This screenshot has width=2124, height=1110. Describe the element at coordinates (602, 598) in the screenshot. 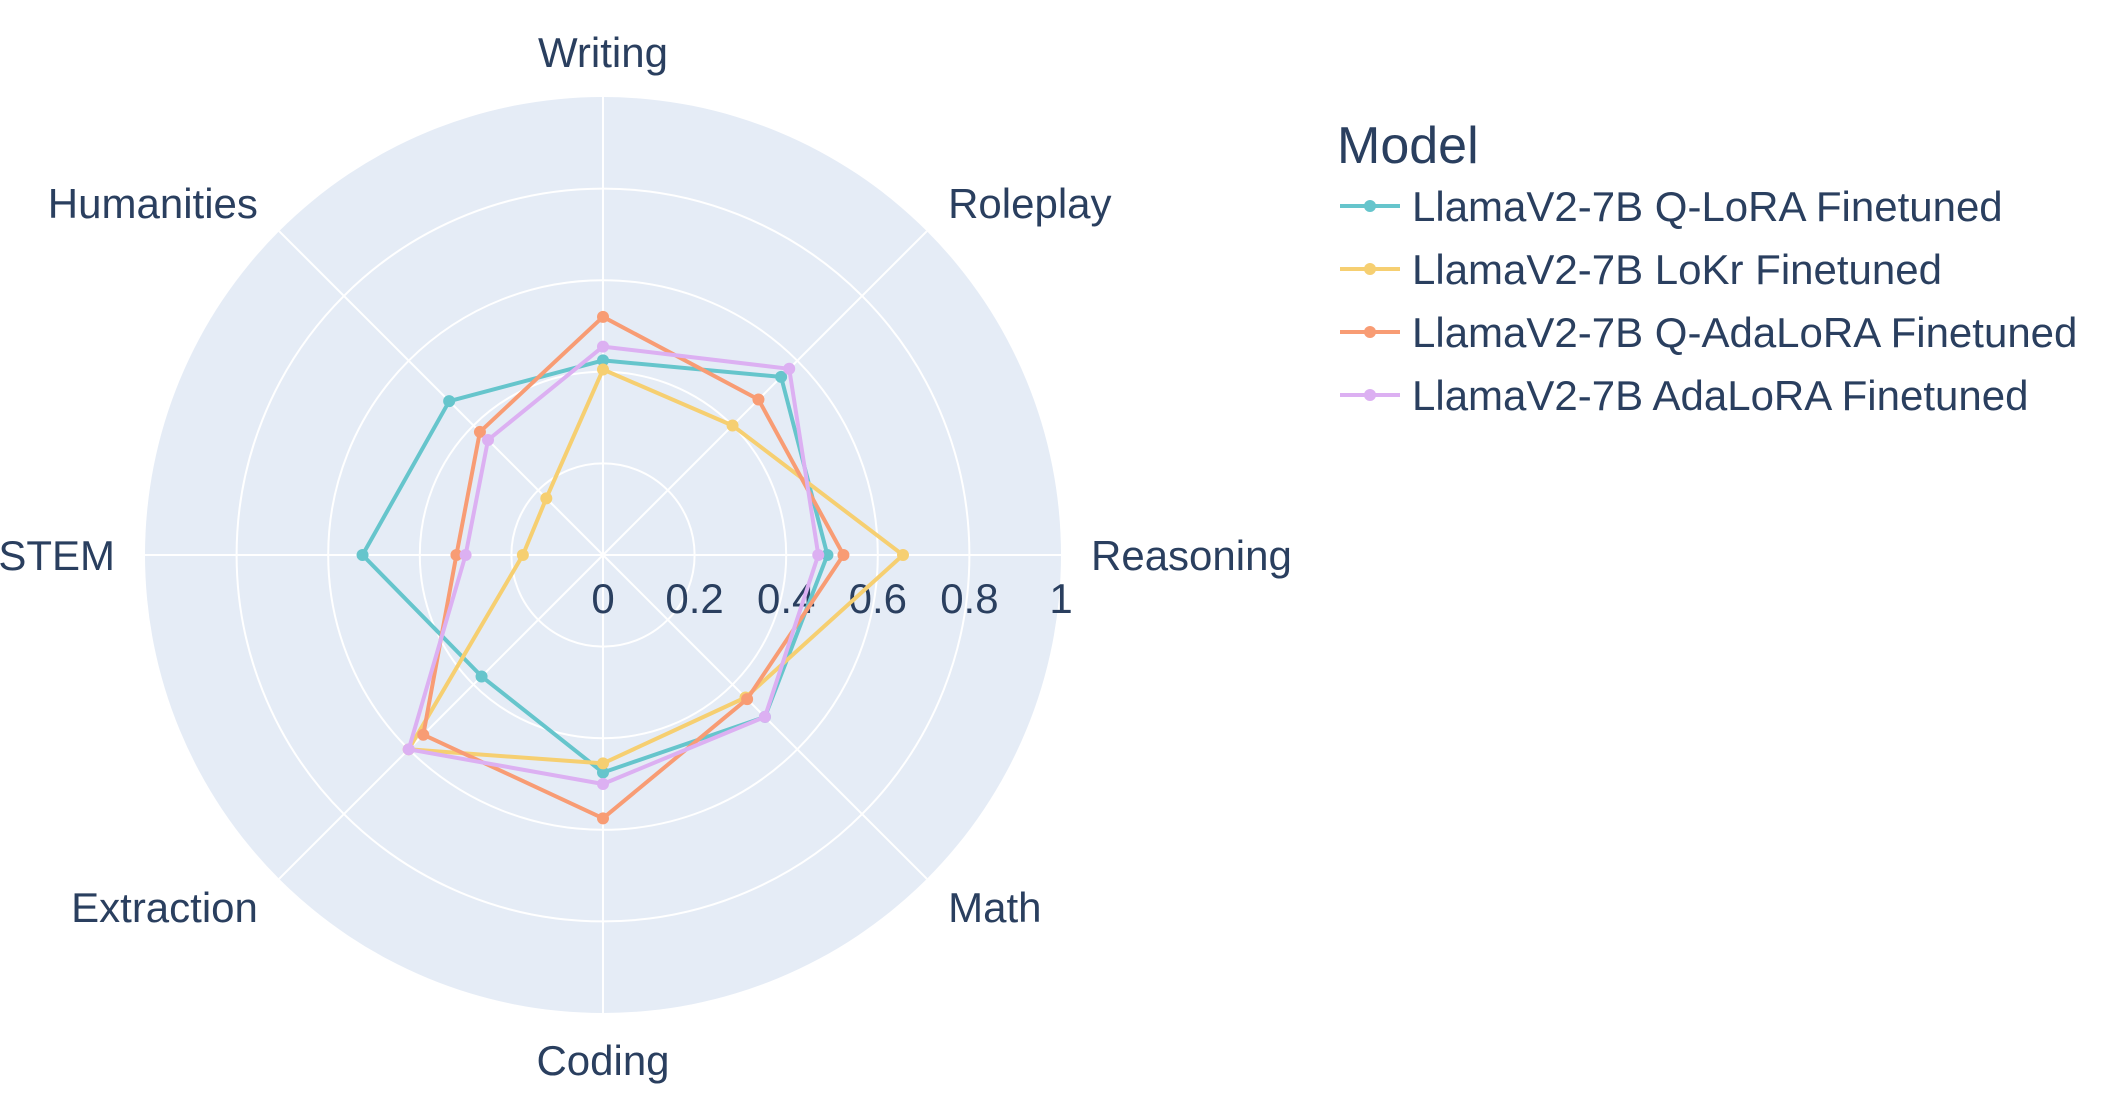

I see `radial-tick-label: 0` at that location.